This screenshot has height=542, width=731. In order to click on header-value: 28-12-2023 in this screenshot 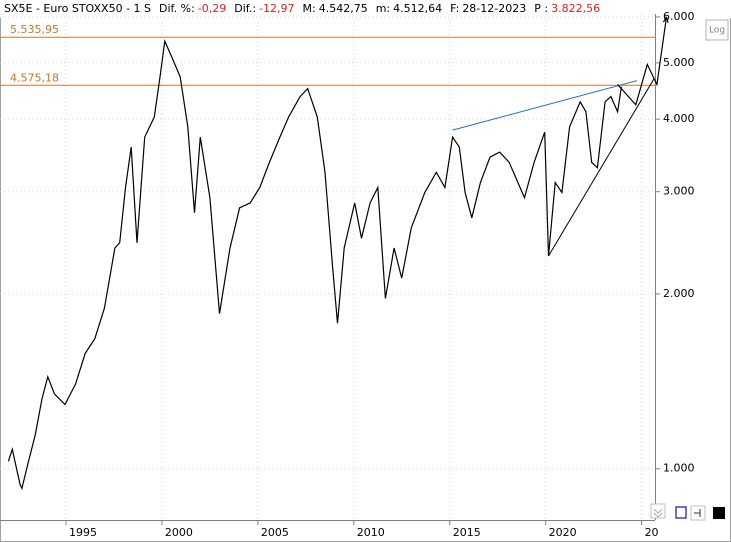, I will do `click(494, 8)`.